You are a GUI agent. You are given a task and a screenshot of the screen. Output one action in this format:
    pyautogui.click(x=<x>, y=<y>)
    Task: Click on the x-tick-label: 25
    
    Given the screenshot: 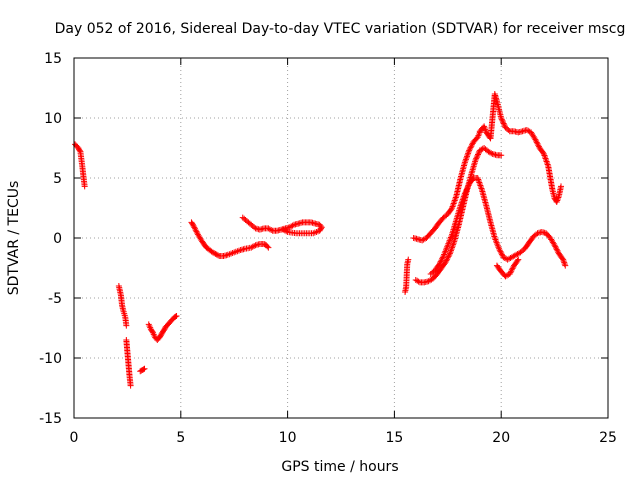 What is the action you would take?
    pyautogui.click(x=608, y=438)
    